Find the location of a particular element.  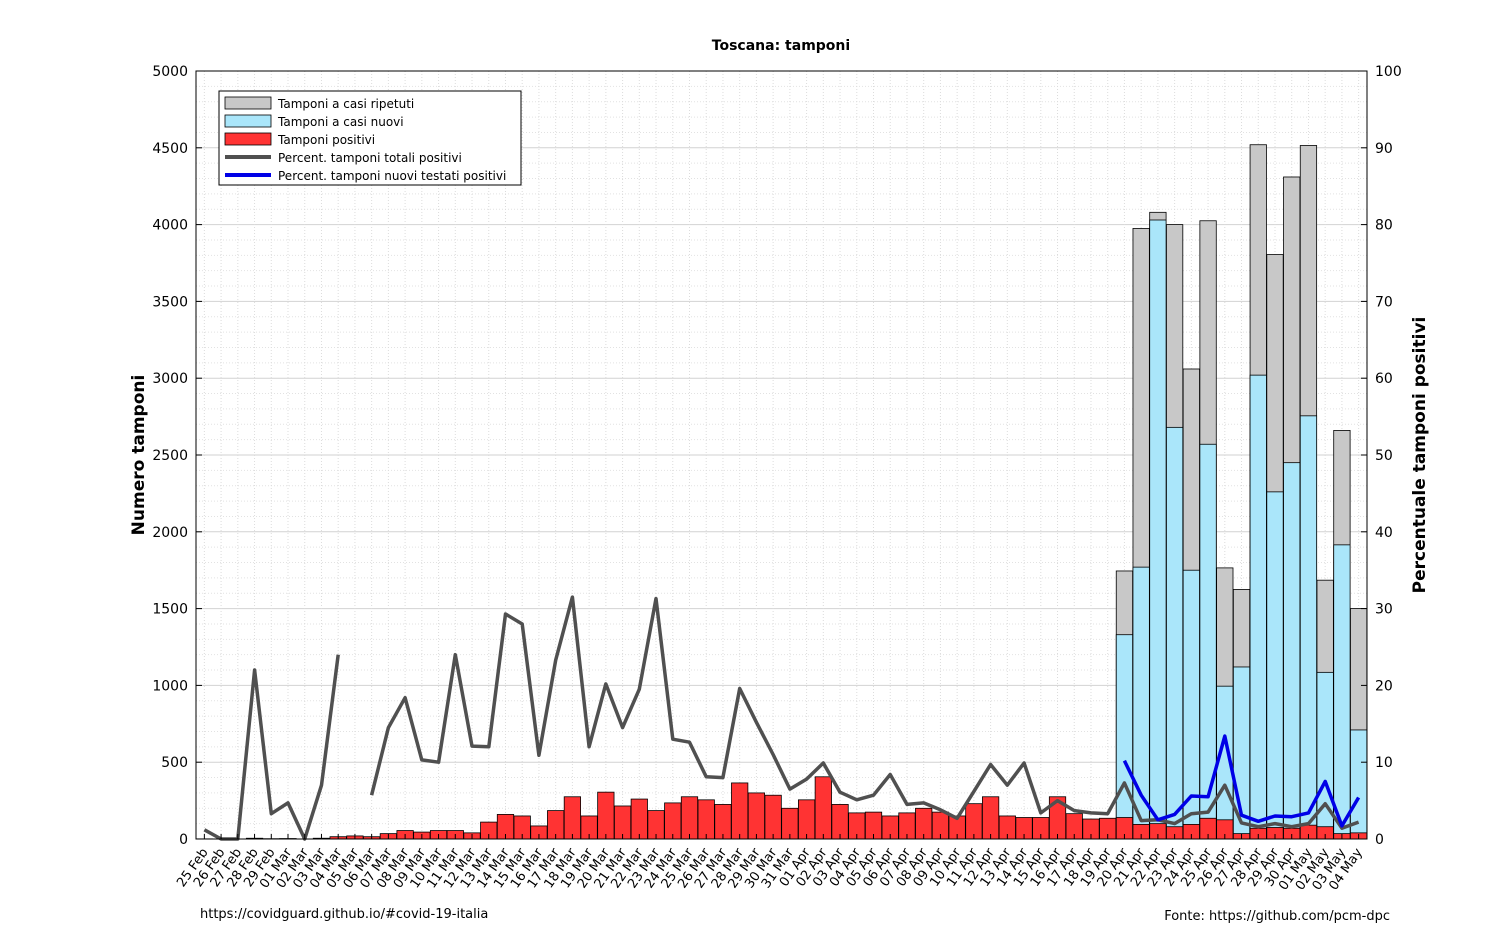

y-tick-label: 2500 is located at coordinates (170, 456).